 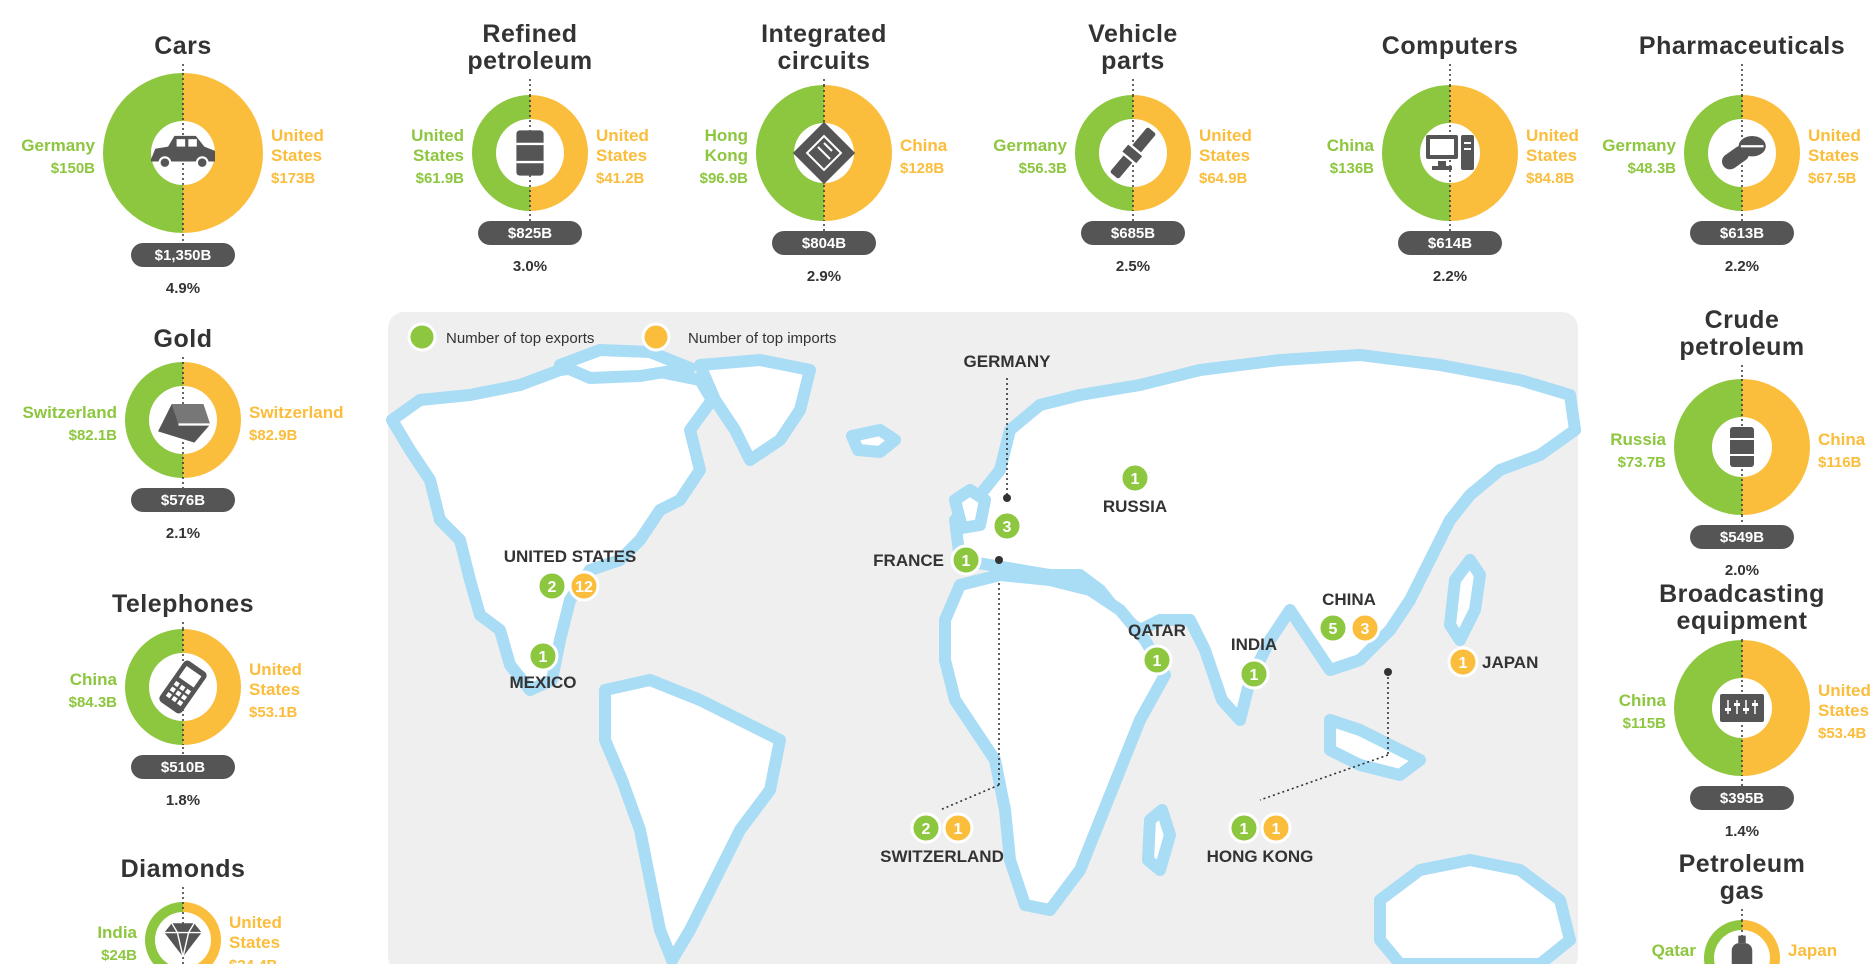 What do you see at coordinates (1742, 46) in the screenshot?
I see `product-title: Pharmaceuticals` at bounding box center [1742, 46].